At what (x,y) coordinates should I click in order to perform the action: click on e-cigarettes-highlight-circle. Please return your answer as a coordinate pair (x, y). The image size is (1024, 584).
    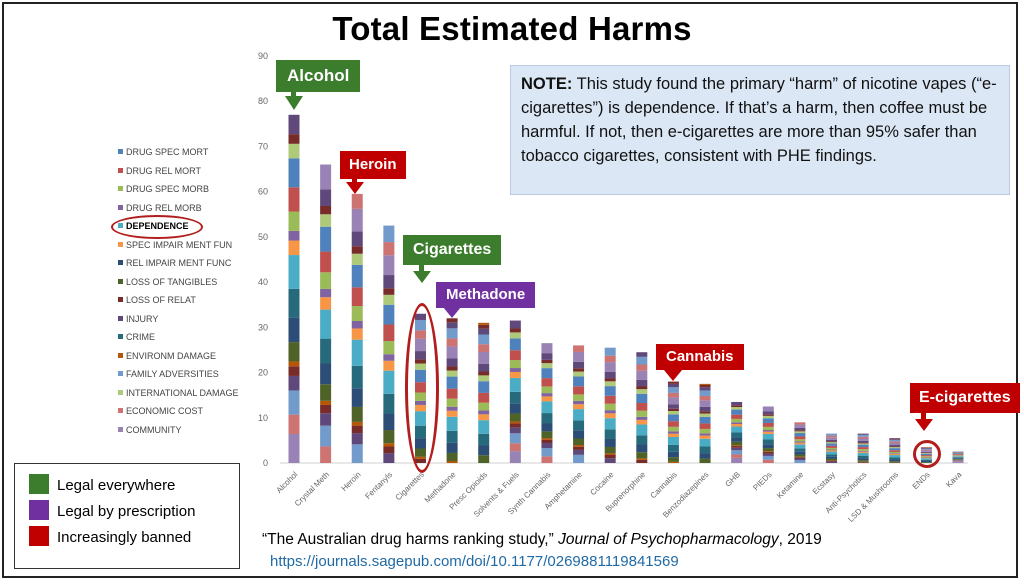
    Looking at the image, I should click on (927, 454).